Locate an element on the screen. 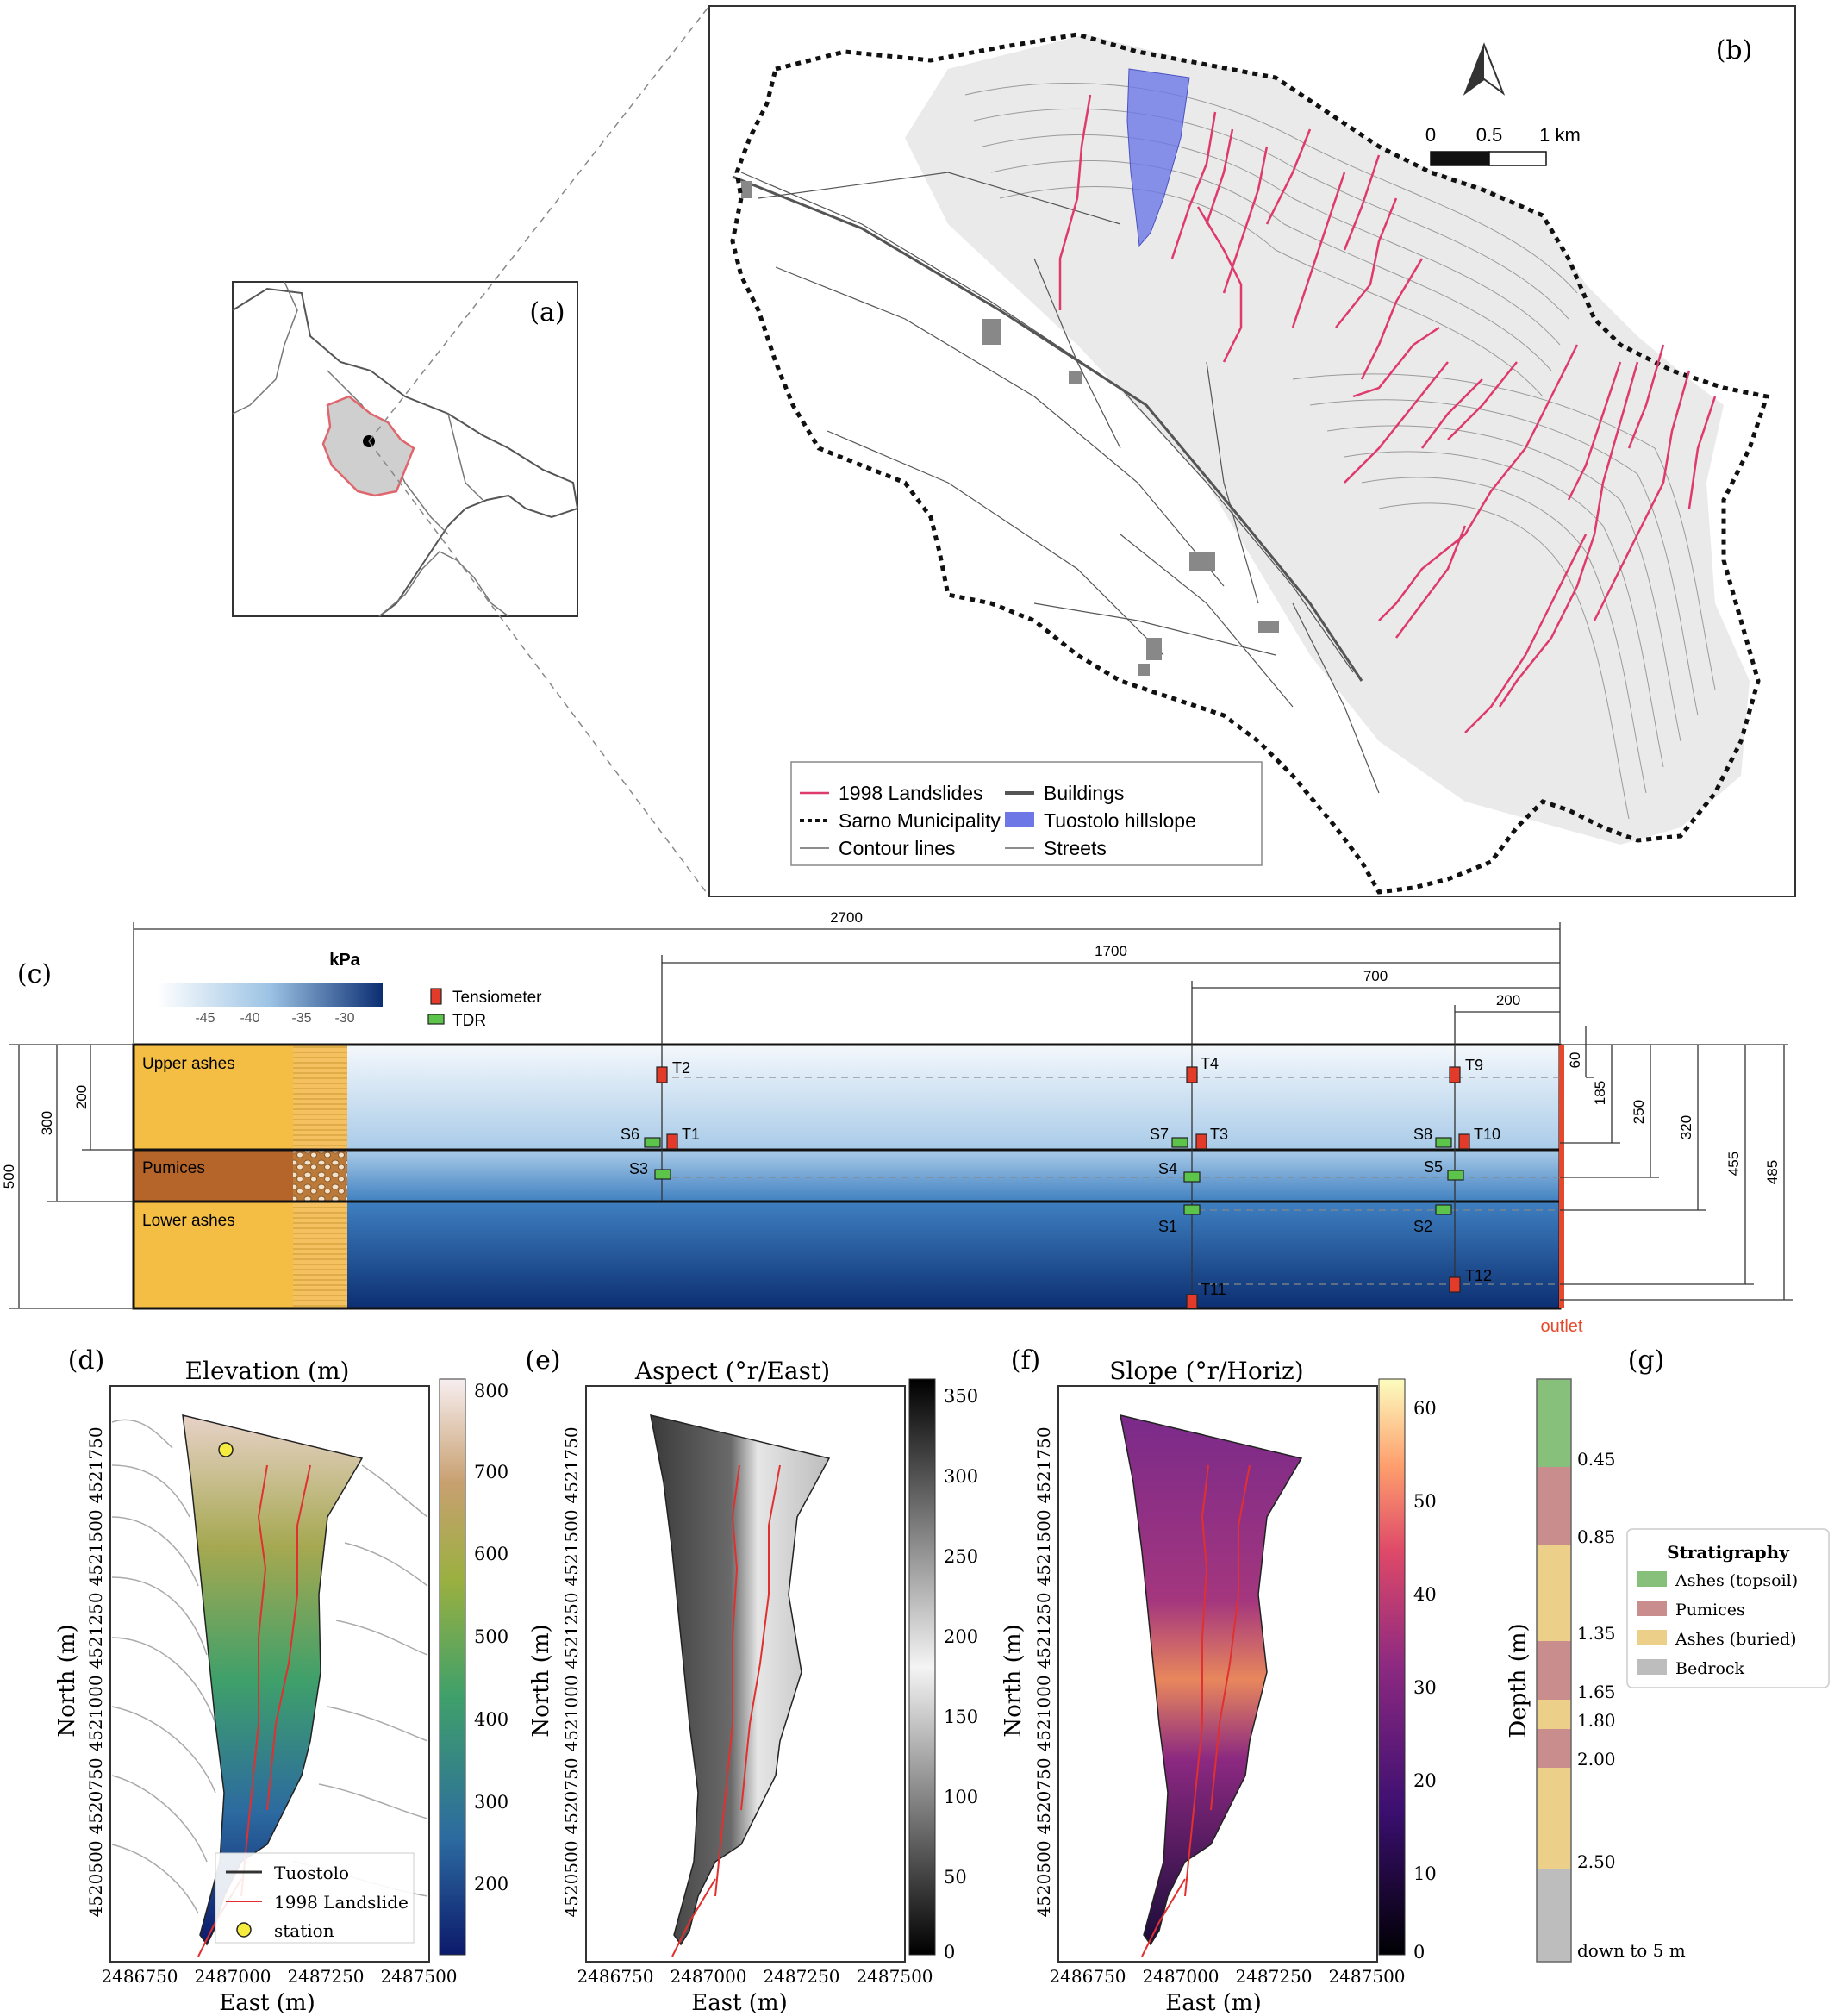 The image size is (1834, 2016). d-xtick-3: 2487250 is located at coordinates (325, 1976).